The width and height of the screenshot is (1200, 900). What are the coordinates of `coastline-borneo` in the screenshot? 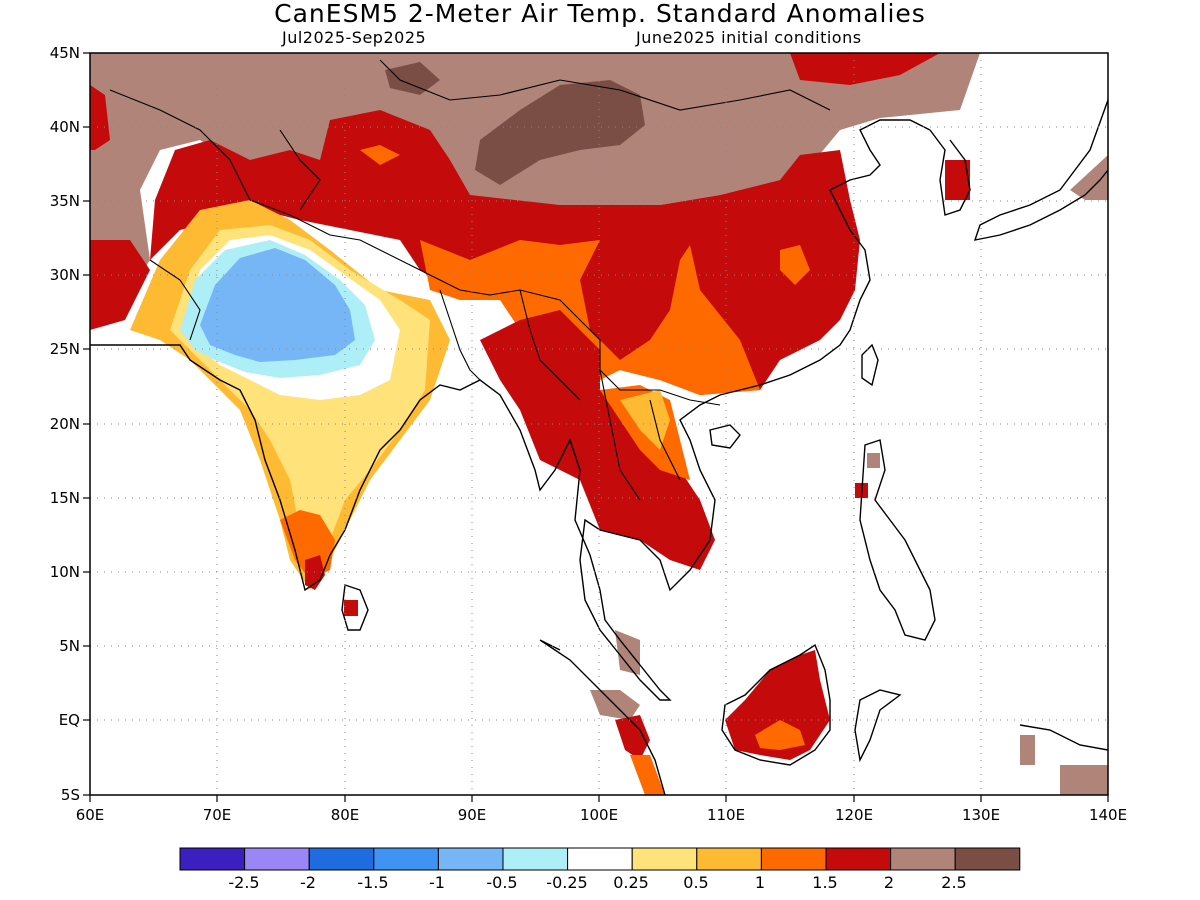 It's located at (776, 704).